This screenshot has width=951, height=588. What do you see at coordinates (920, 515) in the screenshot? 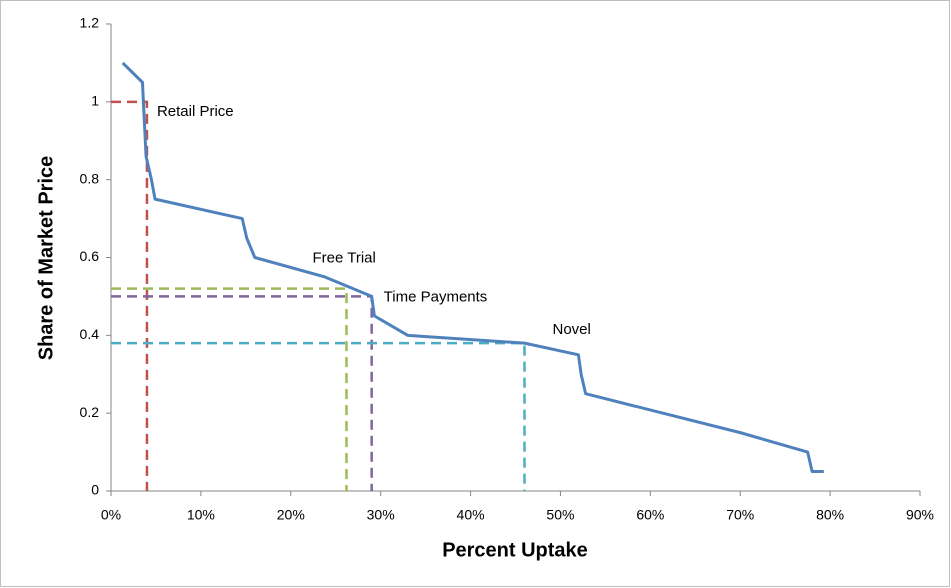
I see `x-tick-label: 90%` at bounding box center [920, 515].